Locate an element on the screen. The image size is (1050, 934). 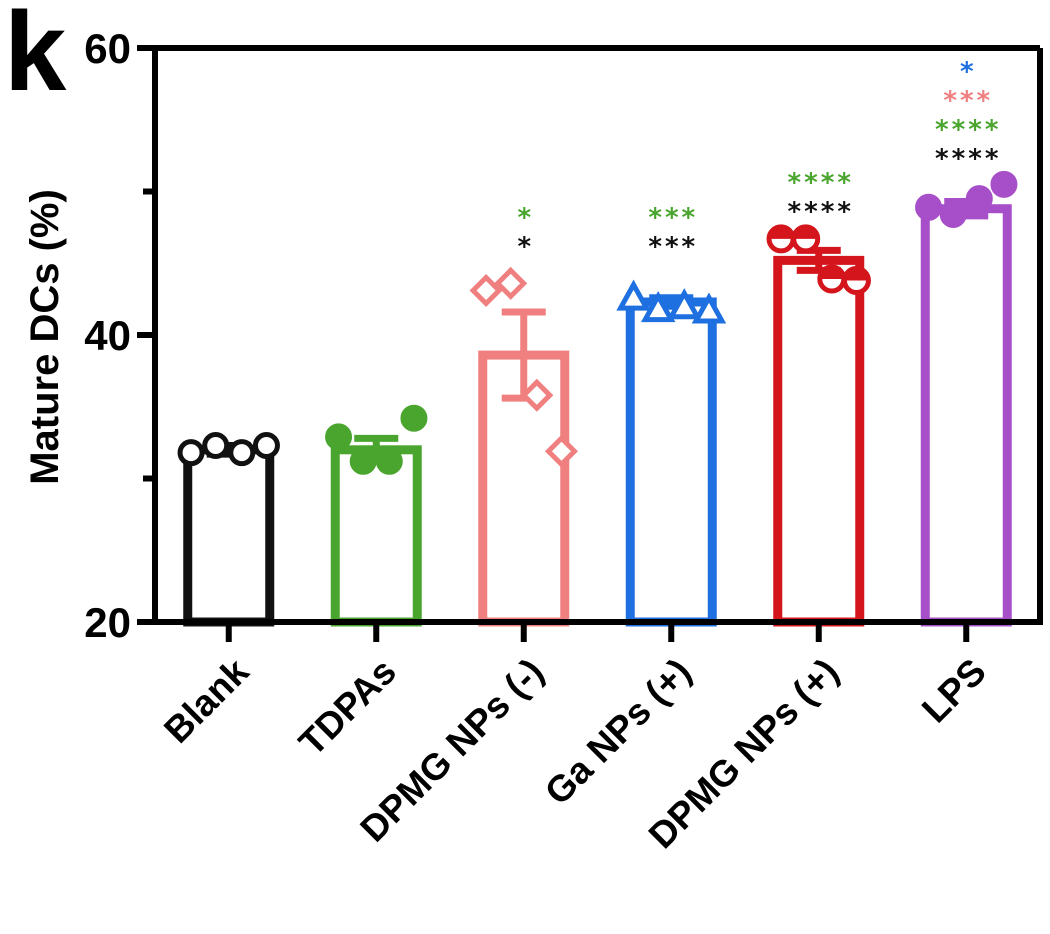
y-axis-title: Mature DCs (%) is located at coordinates (45, 337).